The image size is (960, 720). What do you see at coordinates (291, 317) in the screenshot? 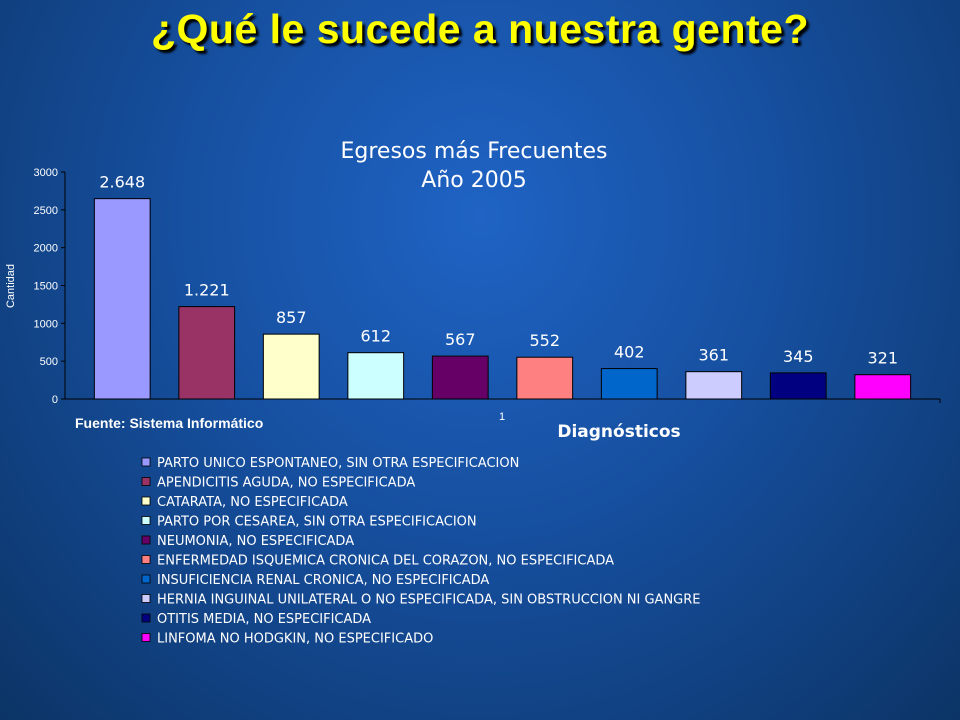
I see `bar-value-label: 857` at bounding box center [291, 317].